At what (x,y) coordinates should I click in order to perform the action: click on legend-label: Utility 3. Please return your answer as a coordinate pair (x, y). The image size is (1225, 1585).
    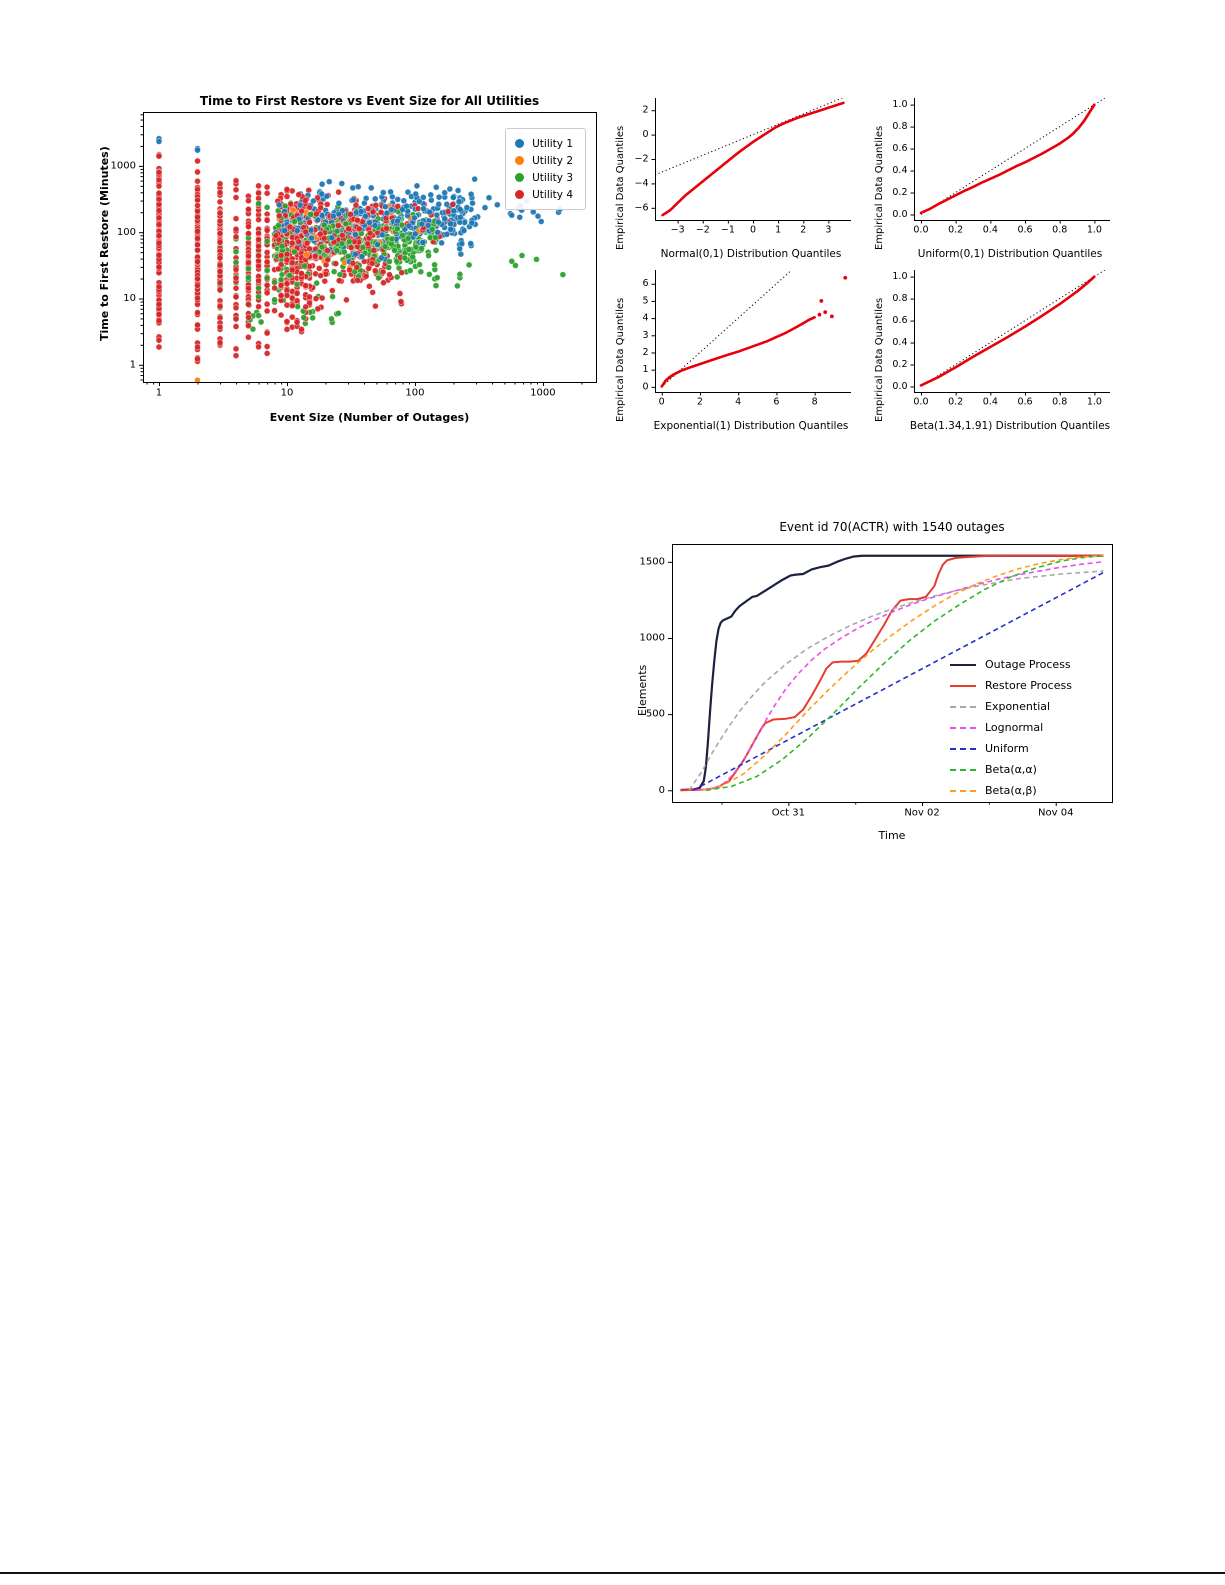
    Looking at the image, I should click on (552, 177).